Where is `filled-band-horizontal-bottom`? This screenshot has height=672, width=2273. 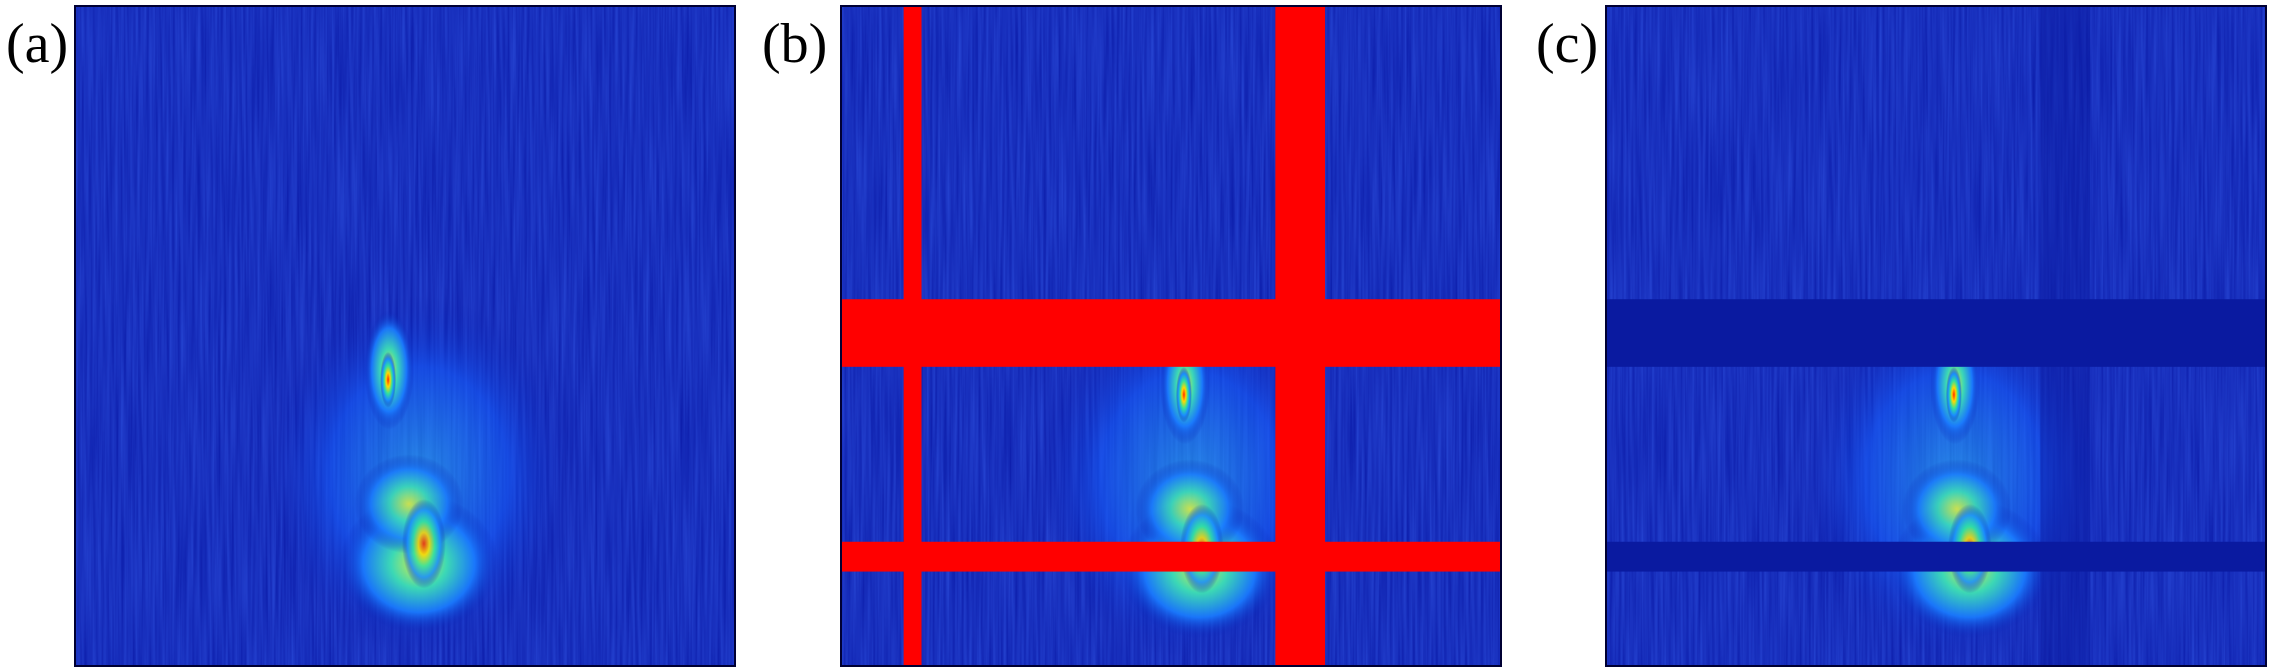 filled-band-horizontal-bottom is located at coordinates (1936, 556).